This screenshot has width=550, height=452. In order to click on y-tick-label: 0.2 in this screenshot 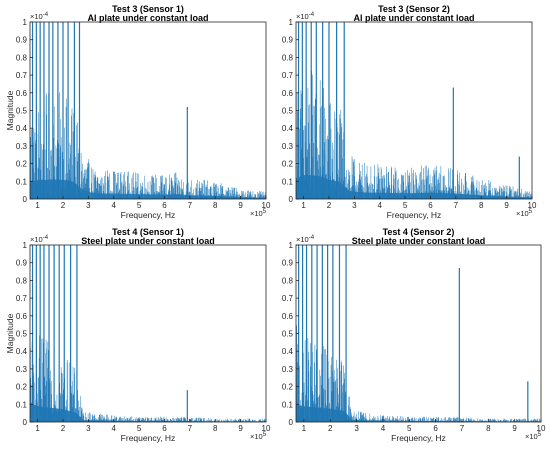, I will do `click(22, 164)`.